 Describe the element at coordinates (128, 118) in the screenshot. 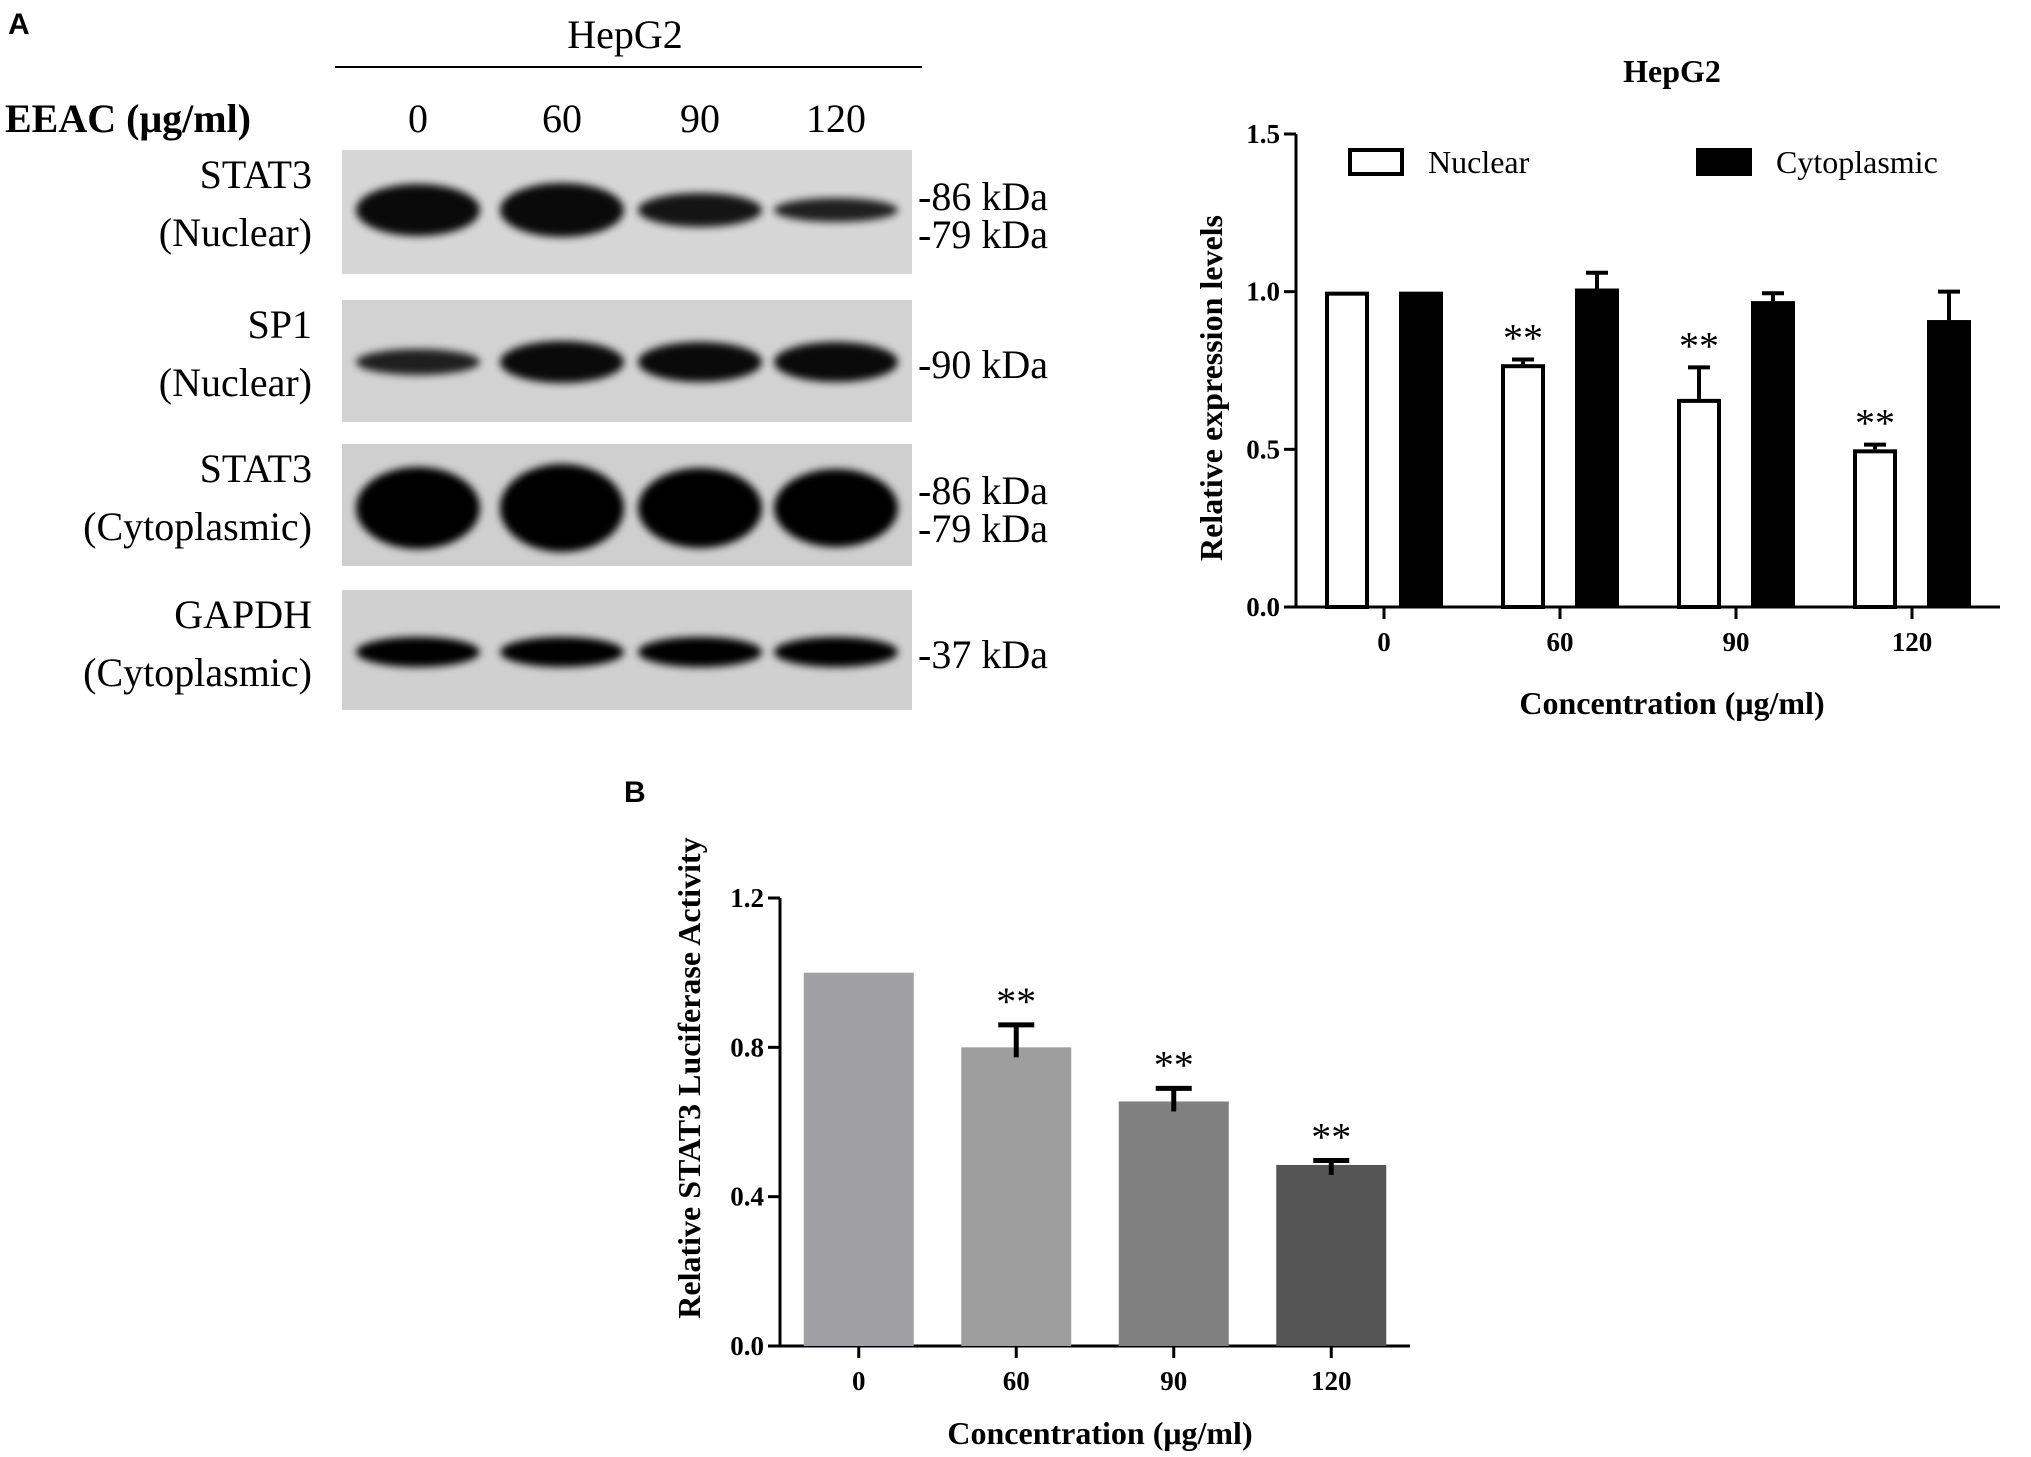

I see `blot-treatment-label: EEAC (μg/ml)` at that location.